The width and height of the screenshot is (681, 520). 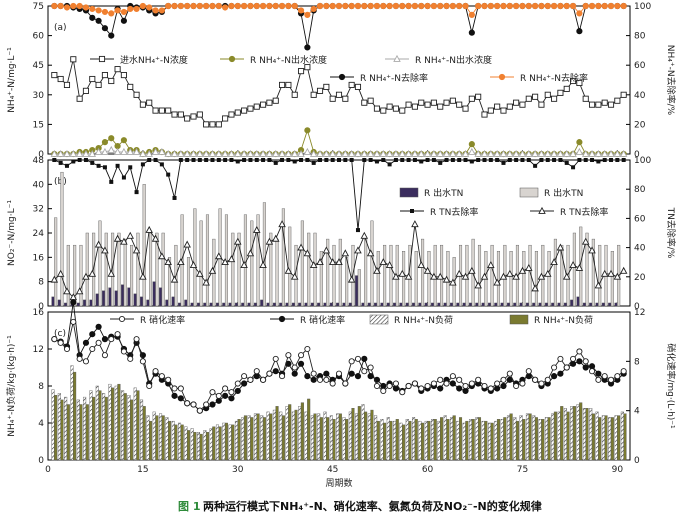 I want to click on y-tick-label-left: 24, so click(x=39, y=234).